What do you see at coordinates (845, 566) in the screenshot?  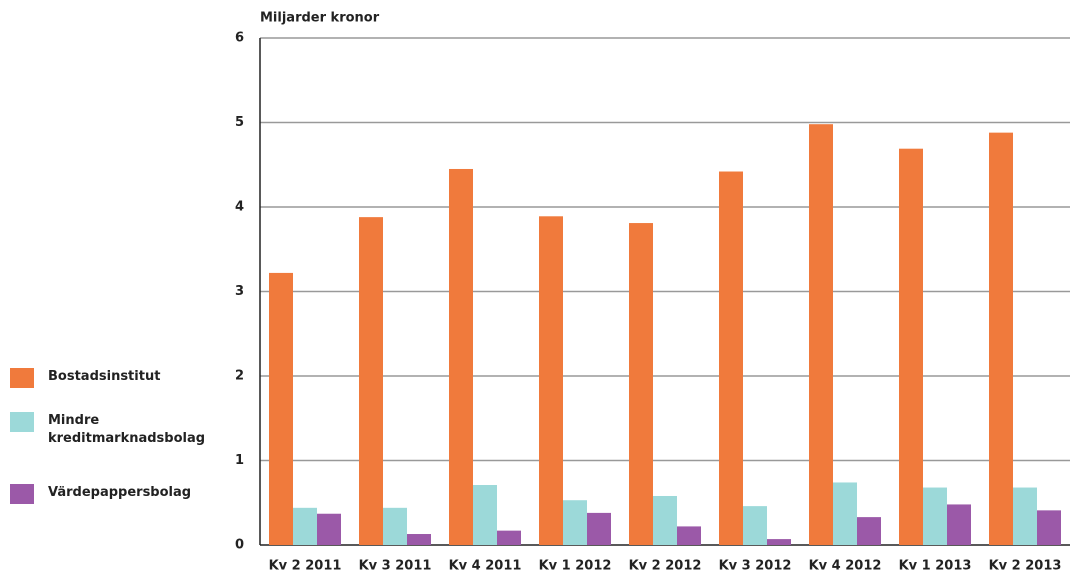 I see `x-tick-label: Kv 4 2012` at bounding box center [845, 566].